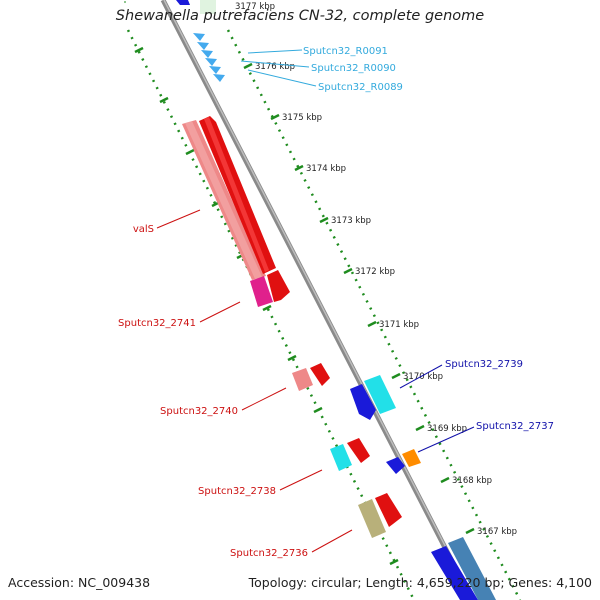 This screenshot has width=600, height=600. What do you see at coordinates (358, 450) in the screenshot?
I see `gene-feature-2738-arrow` at bounding box center [358, 450].